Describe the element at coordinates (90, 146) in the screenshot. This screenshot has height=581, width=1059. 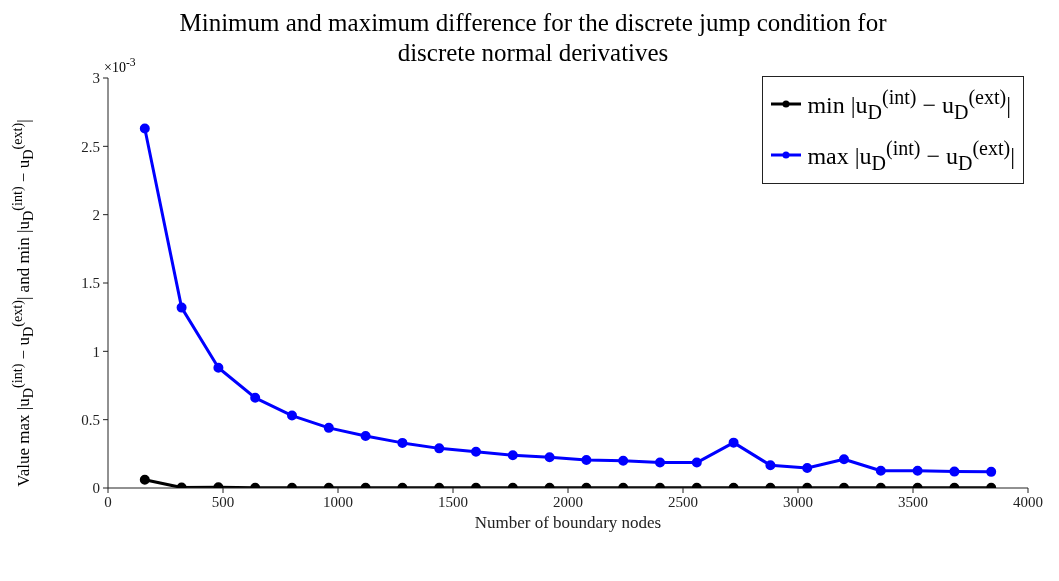
I see `y-tick-label: 2.5` at that location.